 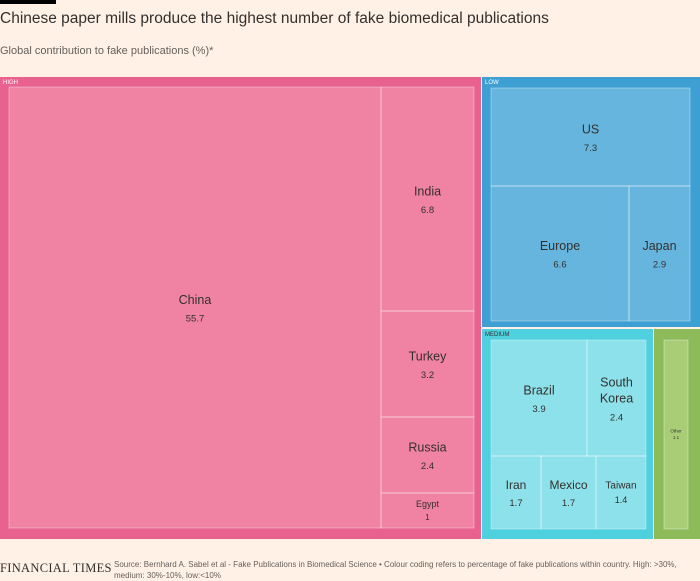 What do you see at coordinates (659, 246) in the screenshot?
I see `cell-label-japan: Japan` at bounding box center [659, 246].